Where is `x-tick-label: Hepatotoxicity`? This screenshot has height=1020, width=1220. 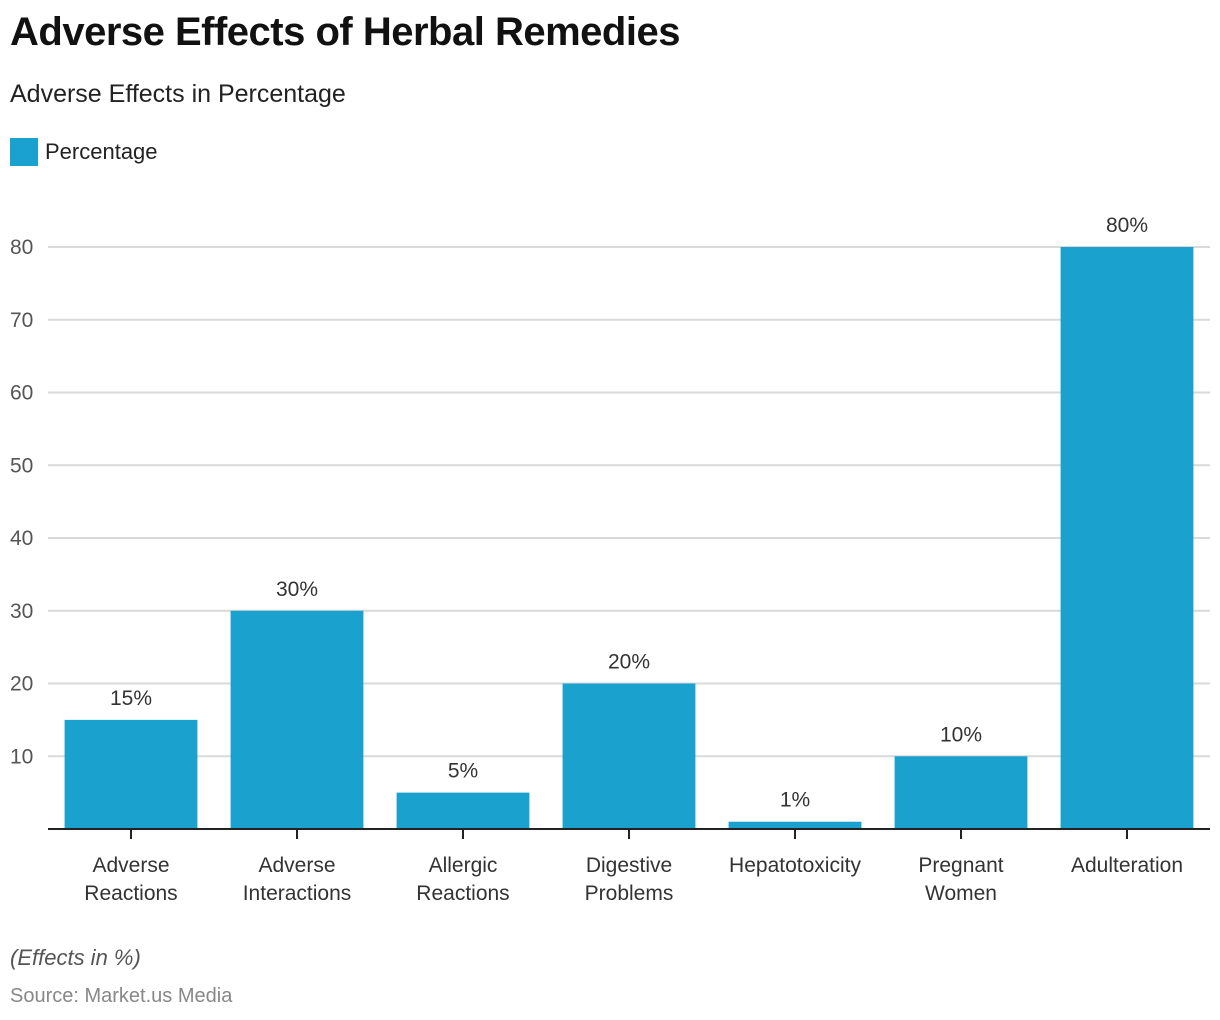
x-tick-label: Hepatotoxicity is located at coordinates (795, 865).